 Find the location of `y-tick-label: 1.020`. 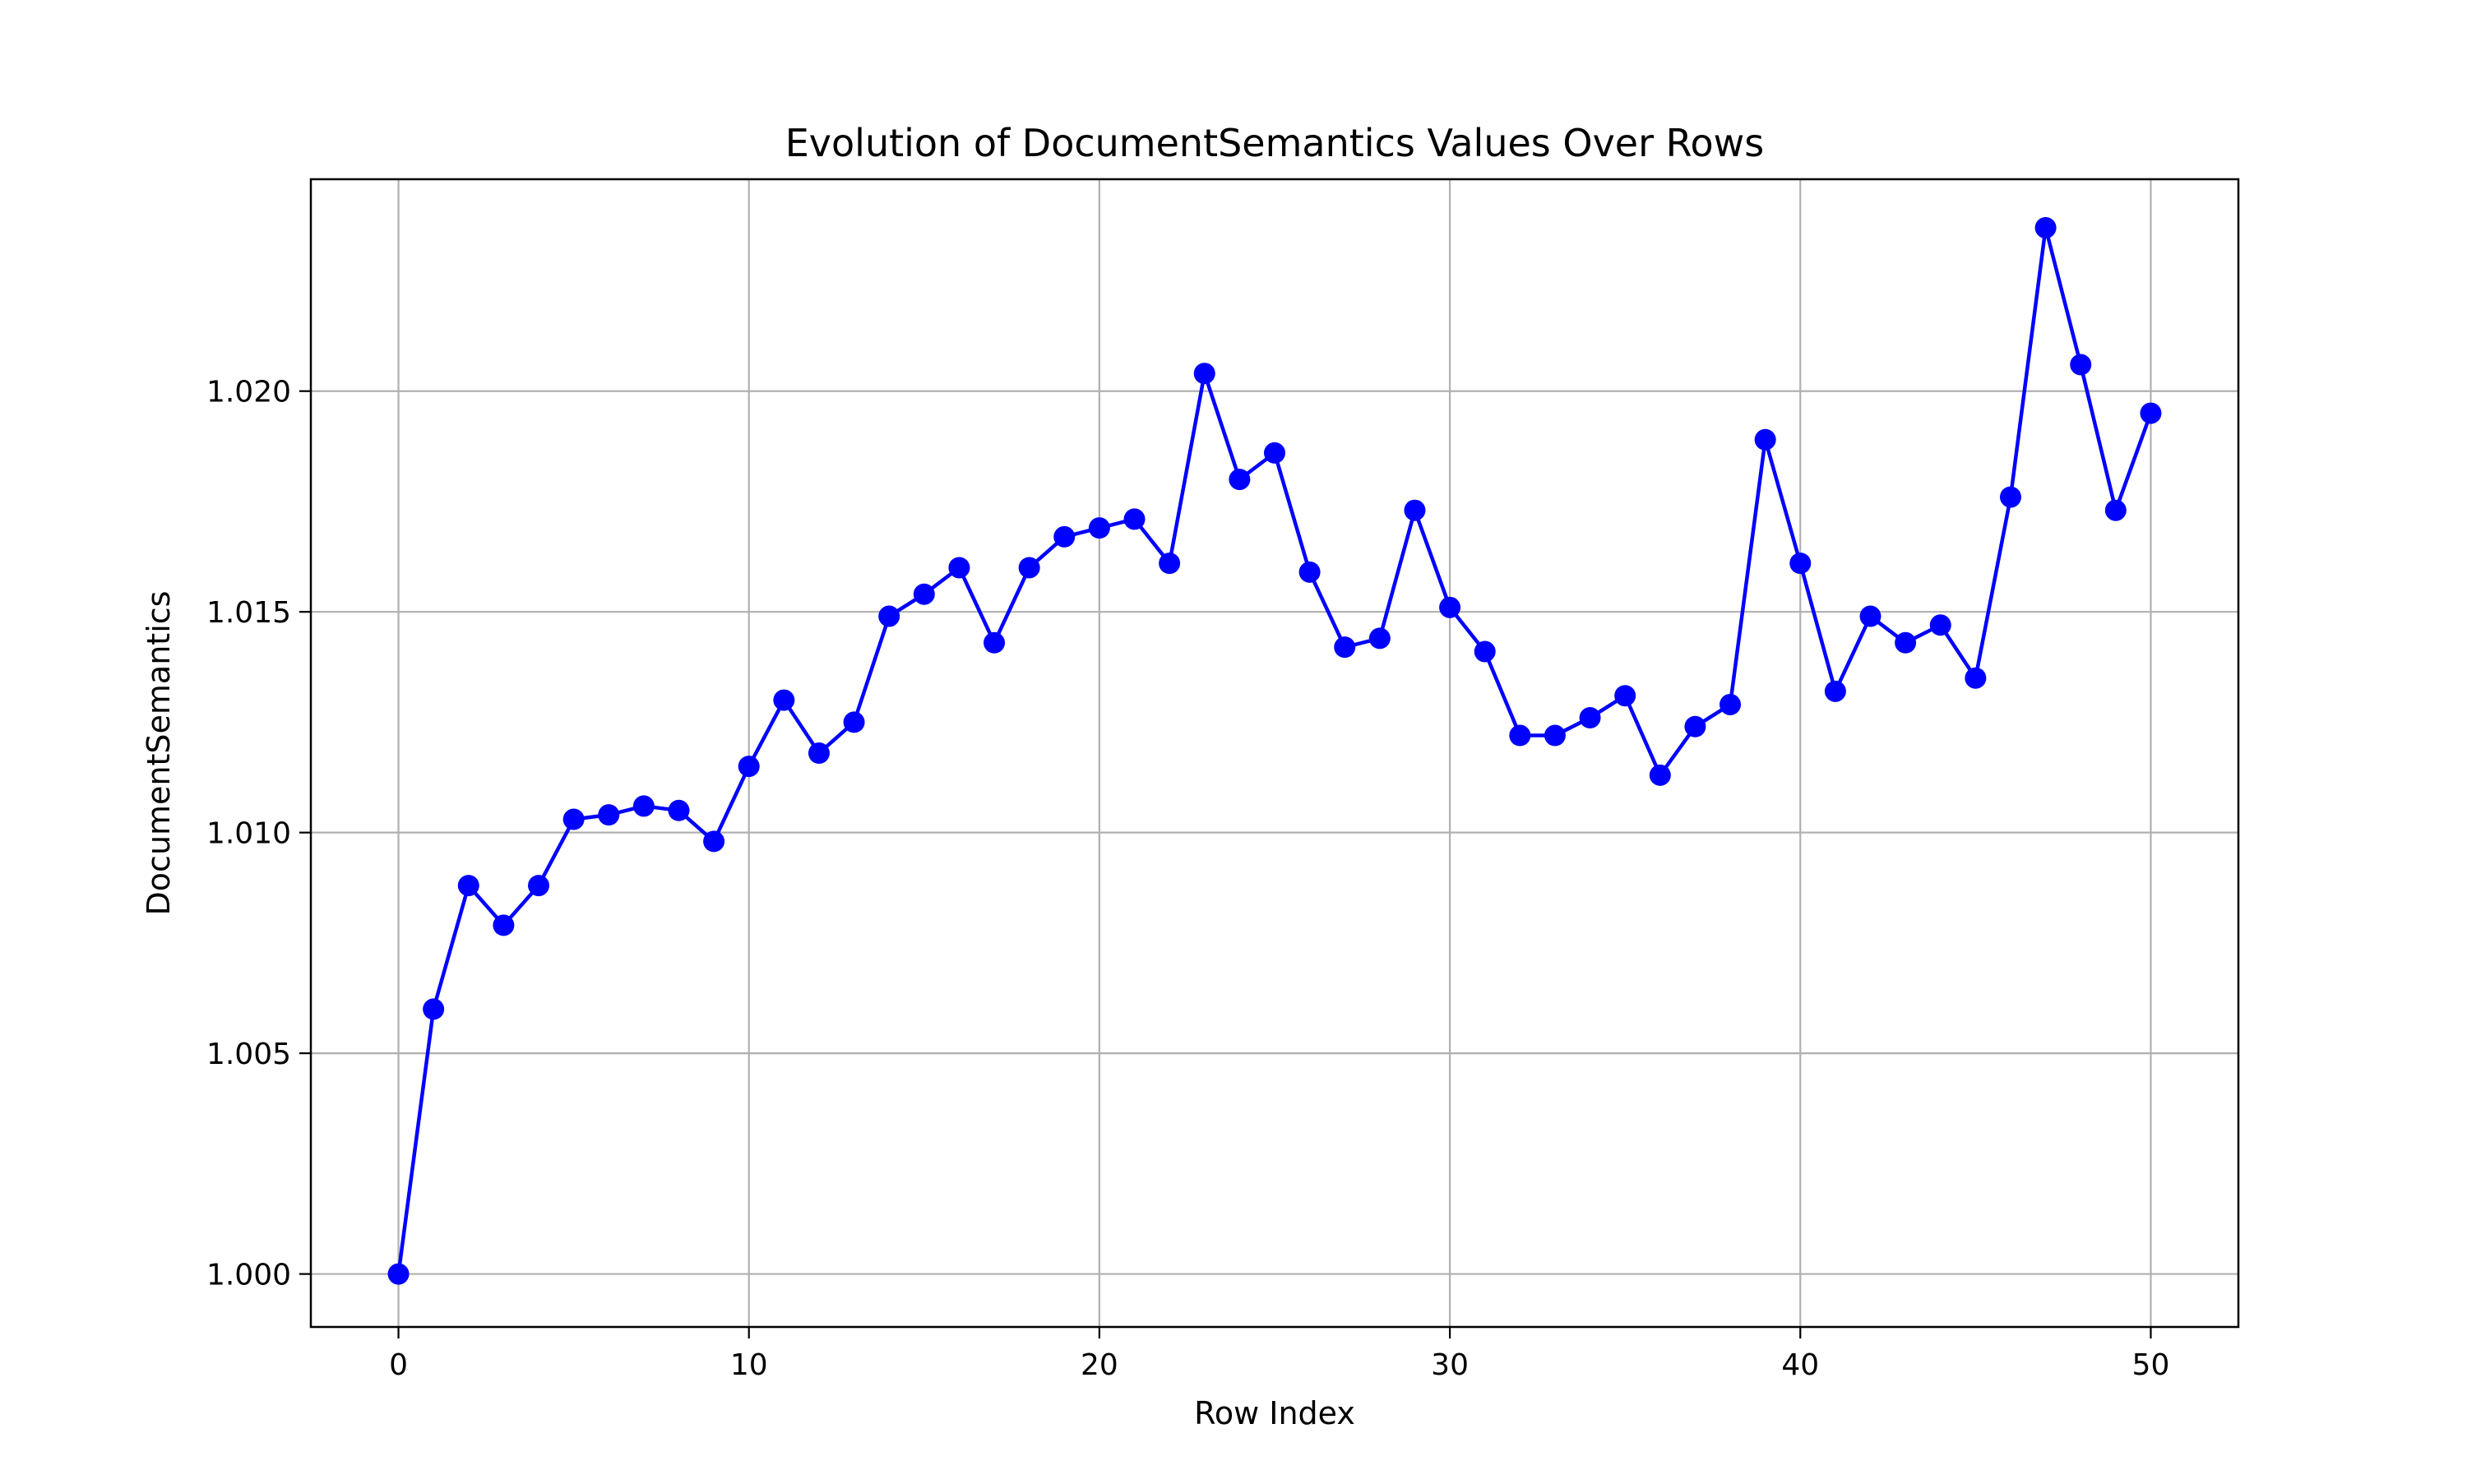

y-tick-label: 1.020 is located at coordinates (249, 392).